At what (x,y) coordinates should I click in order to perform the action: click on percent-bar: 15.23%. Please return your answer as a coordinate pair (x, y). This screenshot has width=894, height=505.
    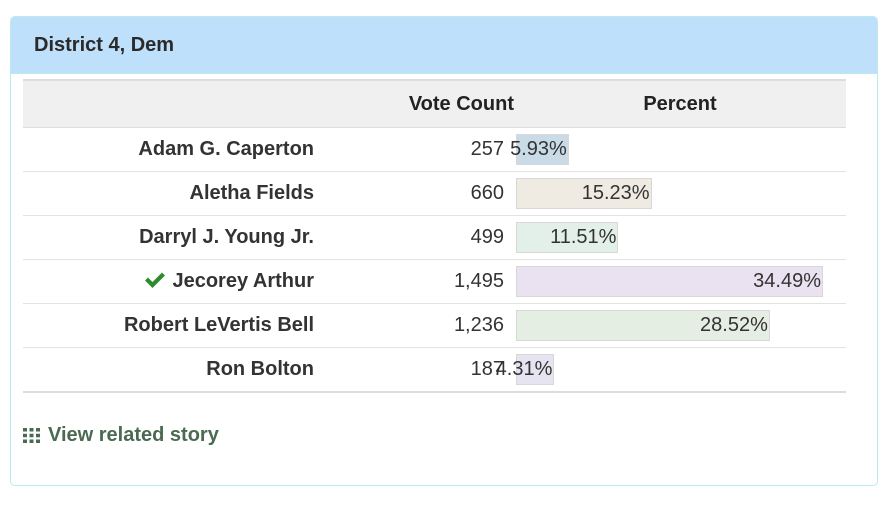
    Looking at the image, I should click on (584, 193).